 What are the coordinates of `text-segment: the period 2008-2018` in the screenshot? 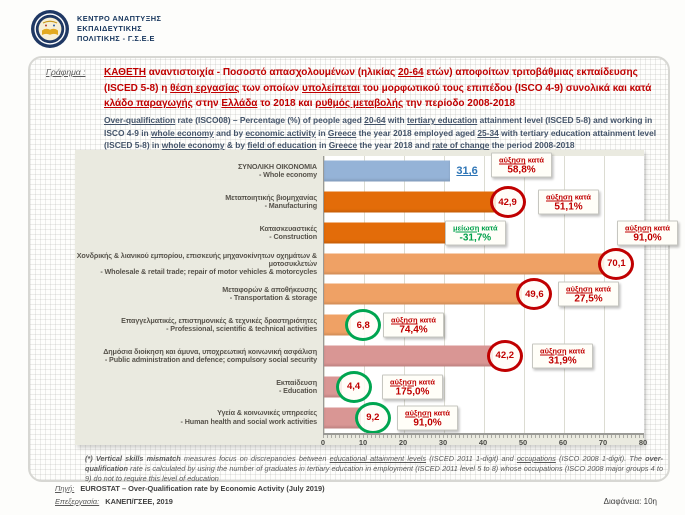 It's located at (532, 145).